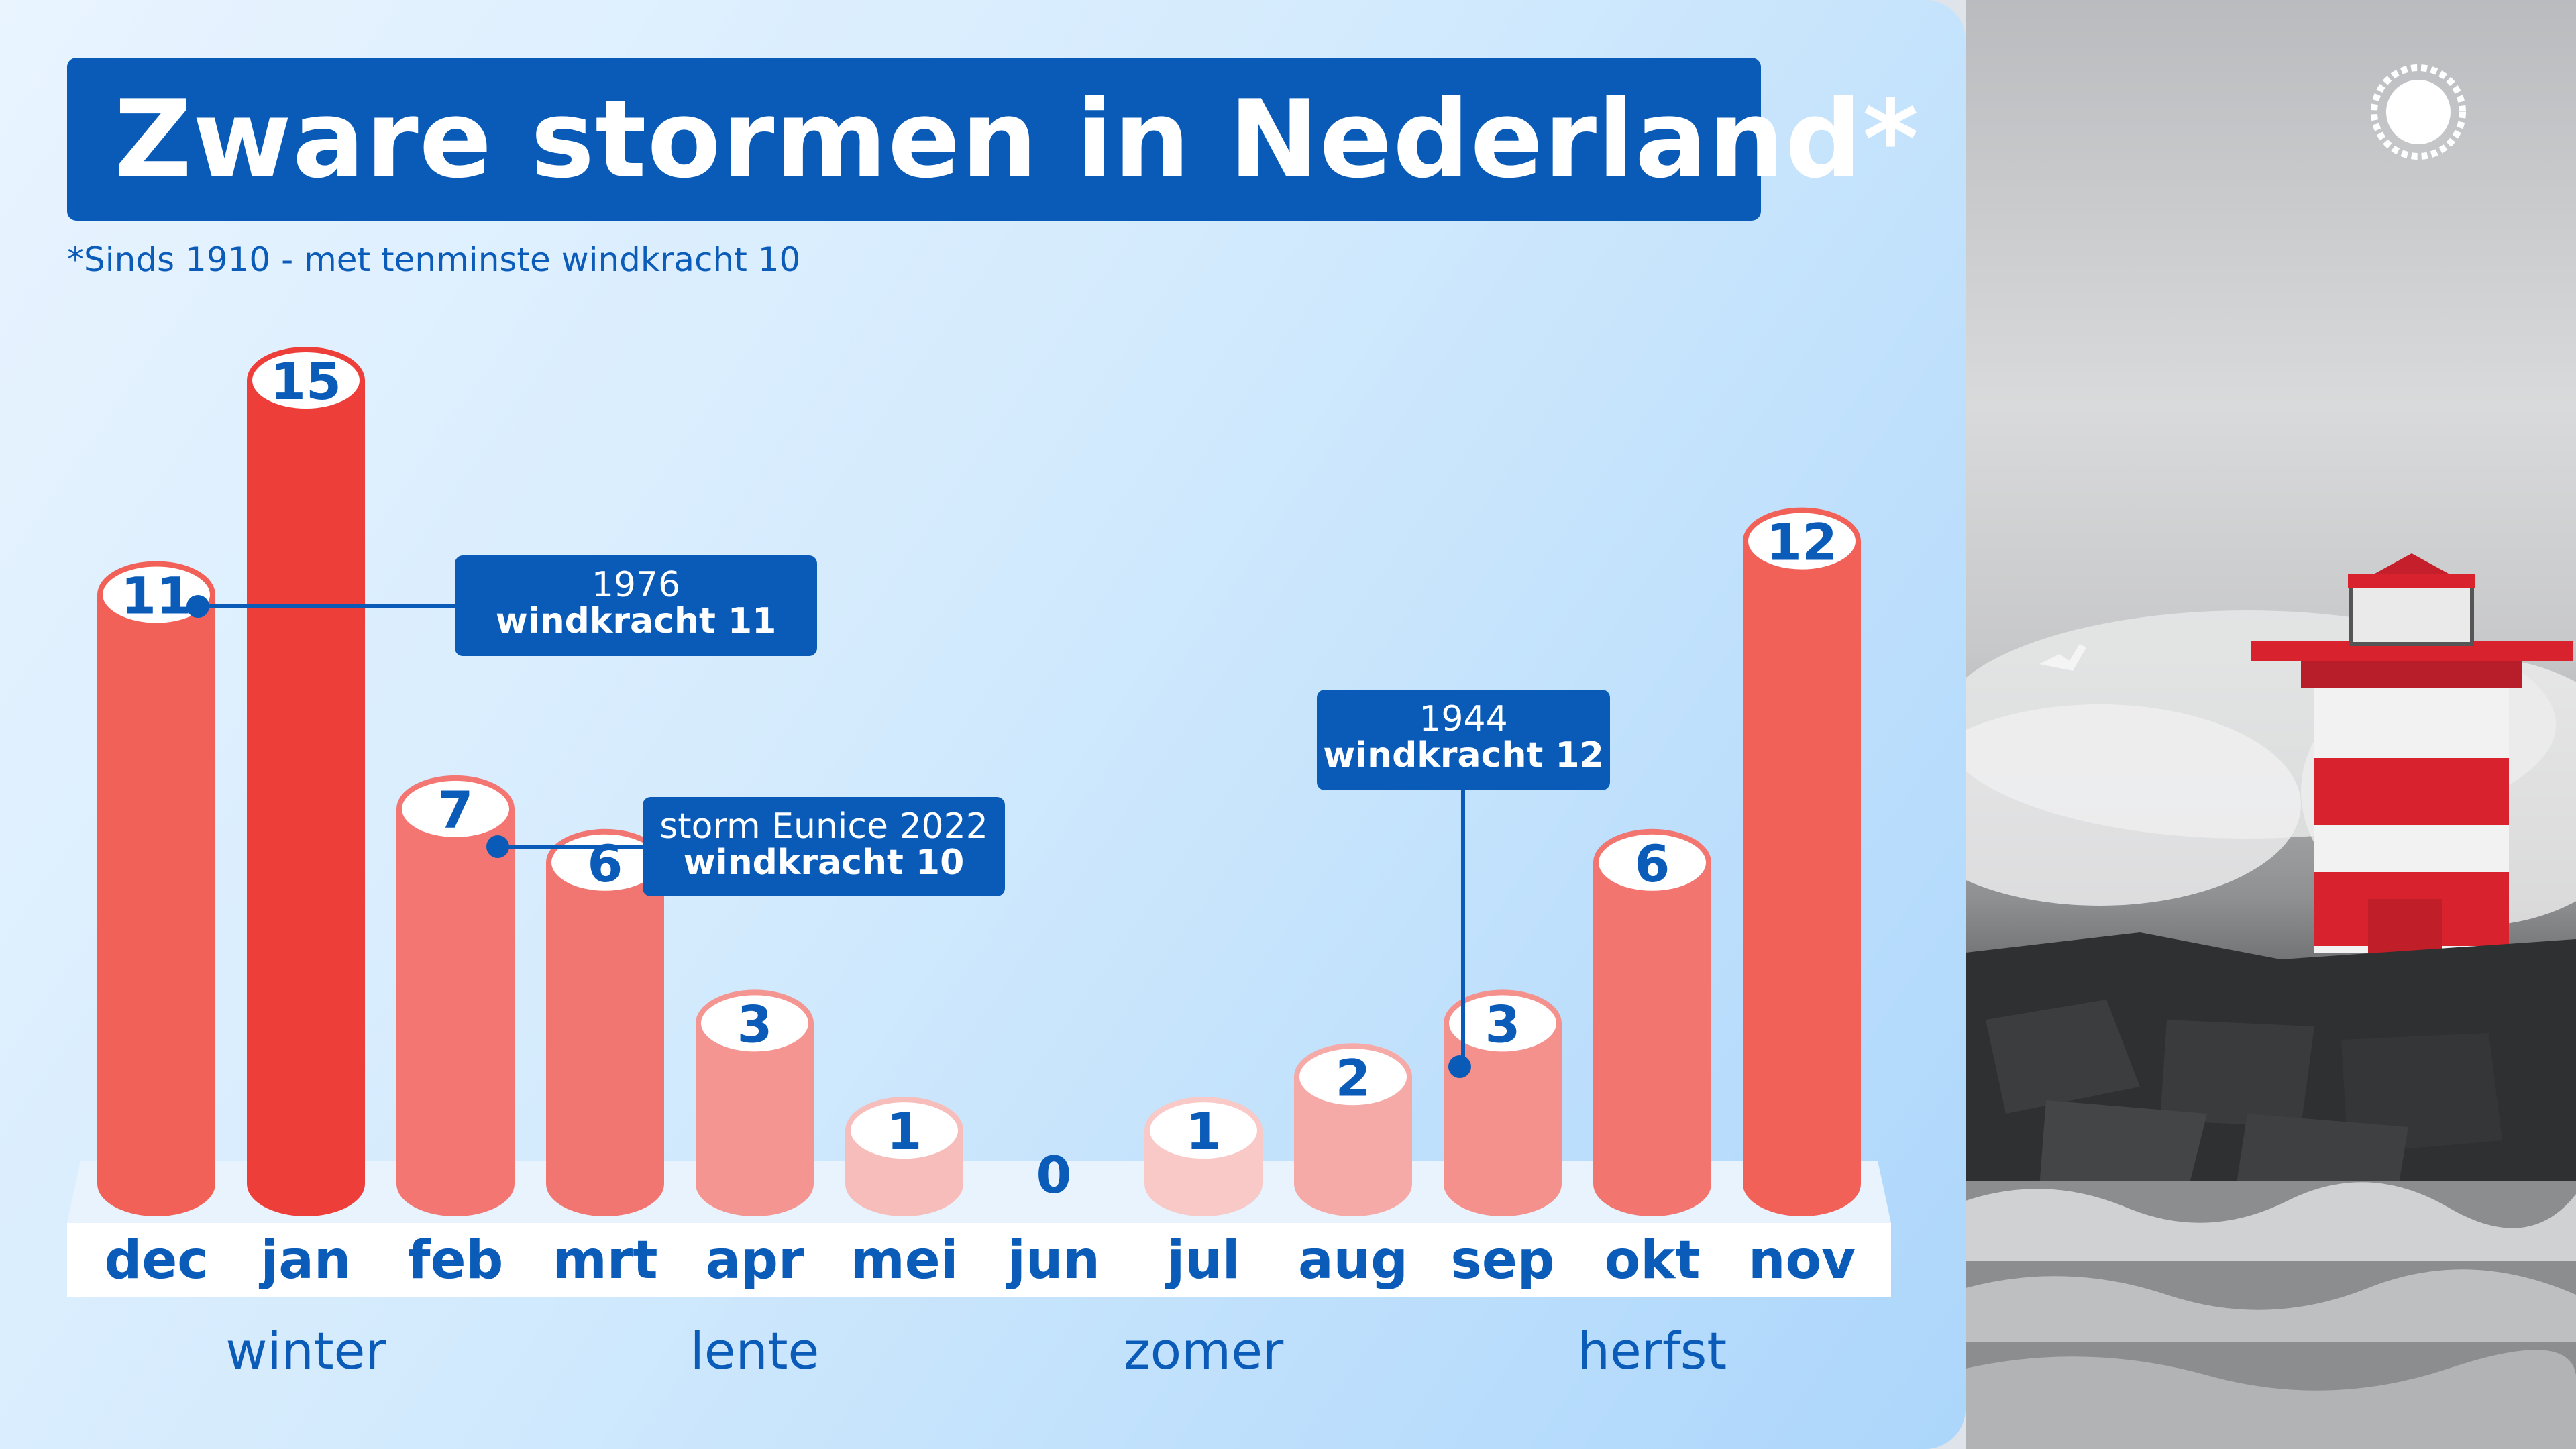  I want to click on platform-herfst, so click(1652, 1260).